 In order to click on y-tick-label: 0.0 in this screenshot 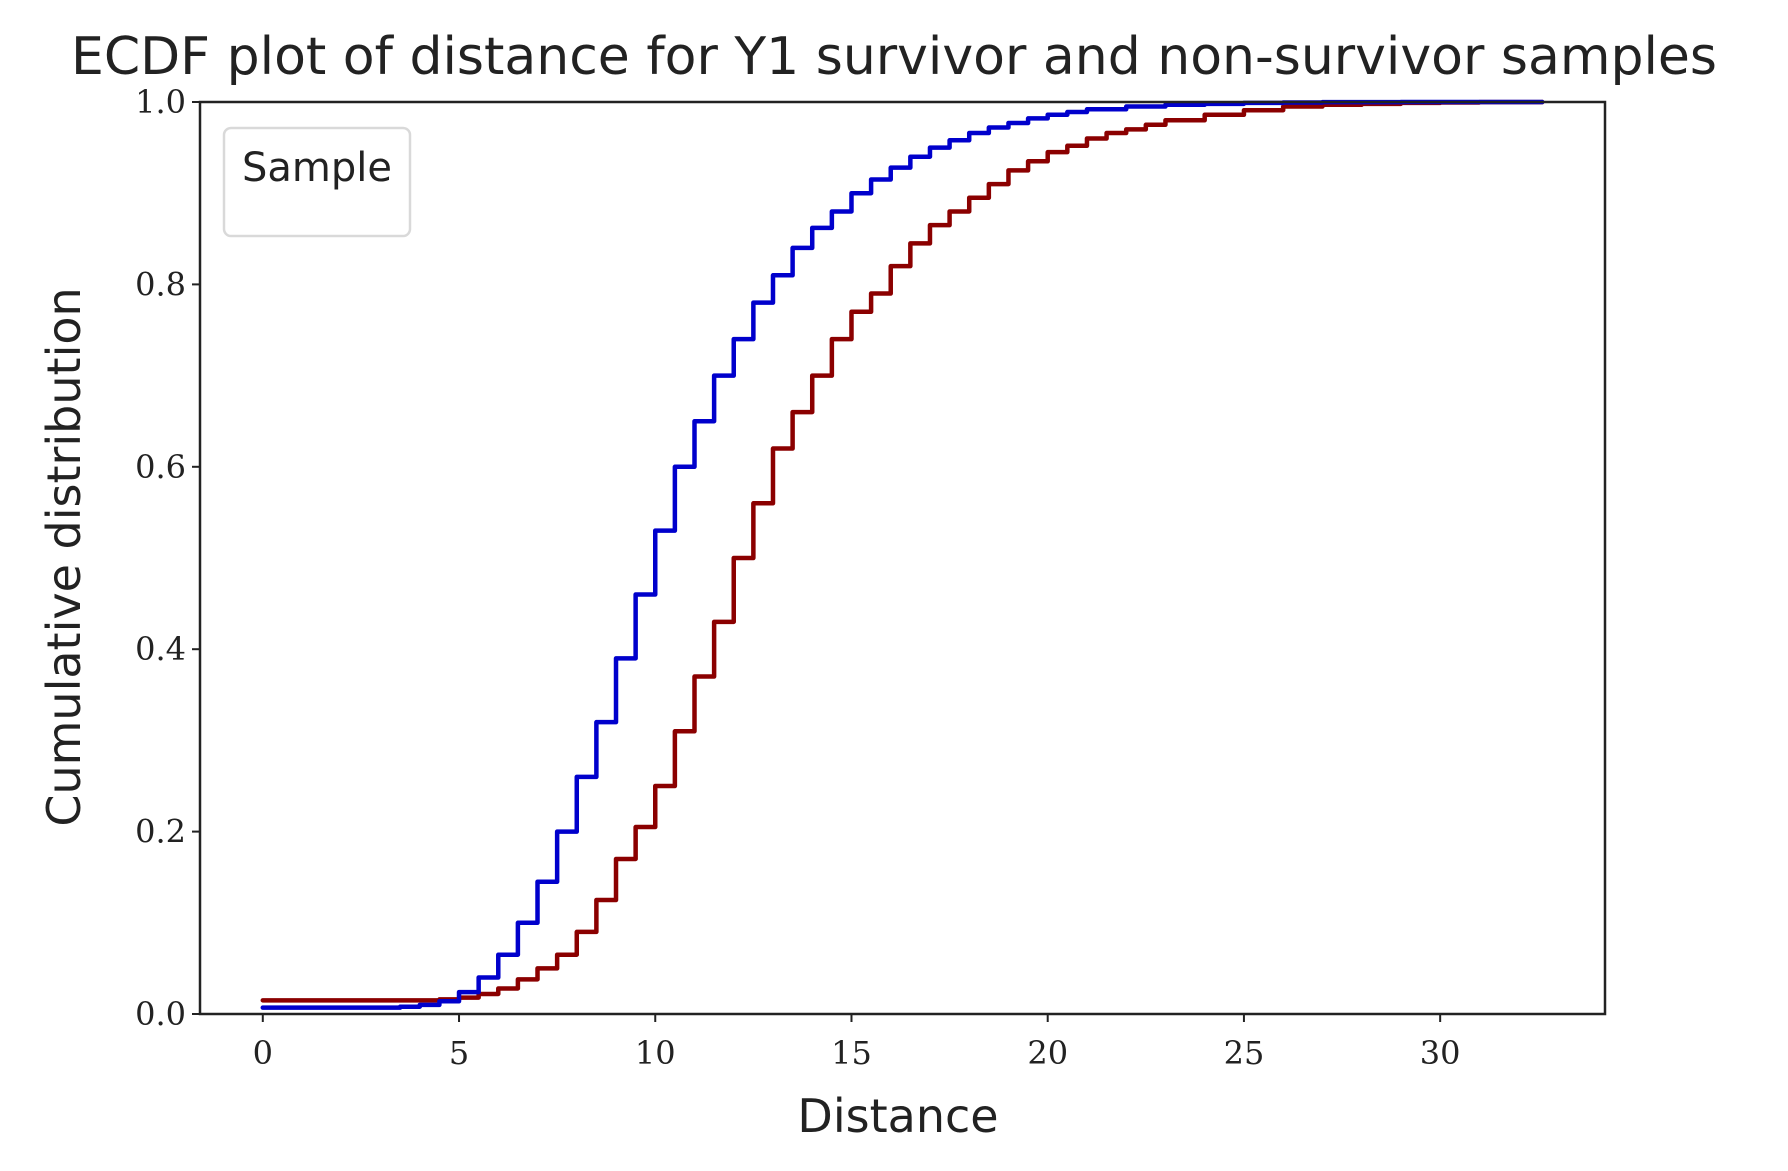, I will do `click(160, 1014)`.